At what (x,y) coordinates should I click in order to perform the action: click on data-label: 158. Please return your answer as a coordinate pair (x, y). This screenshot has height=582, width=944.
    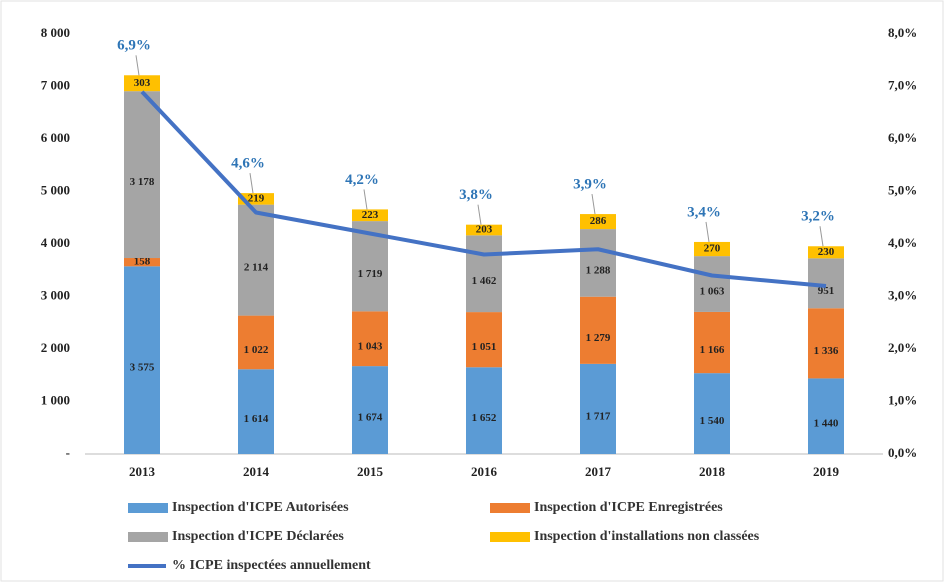
    Looking at the image, I should click on (142, 262).